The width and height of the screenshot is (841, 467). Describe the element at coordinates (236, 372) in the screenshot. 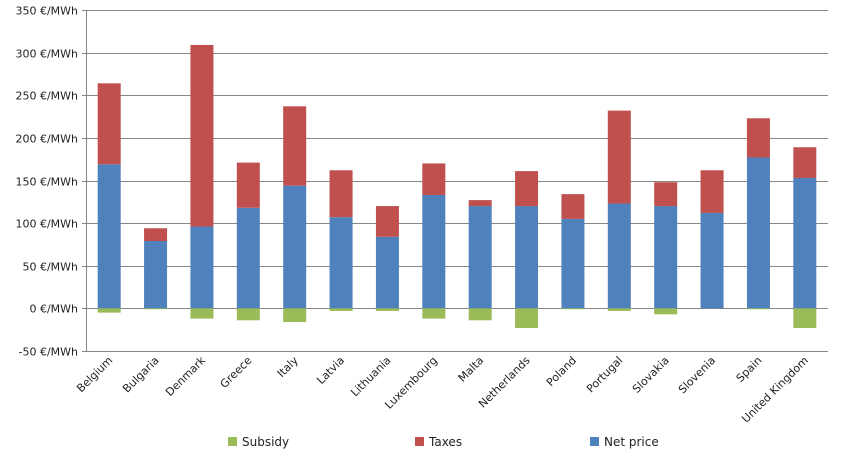

I see `x-tick-label: Greece` at that location.